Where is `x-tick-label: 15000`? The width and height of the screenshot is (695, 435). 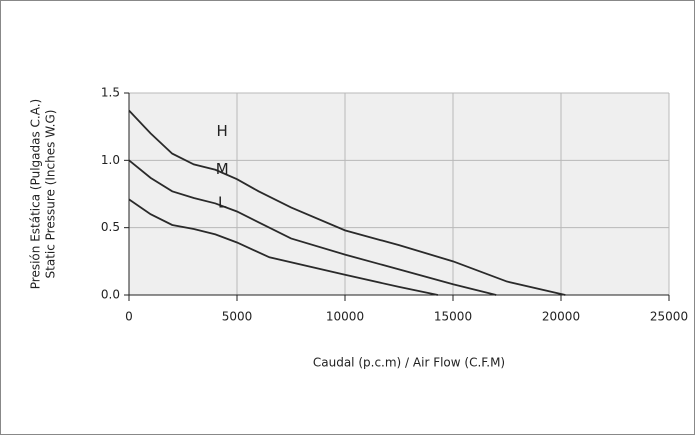 x-tick-label: 15000 is located at coordinates (453, 317).